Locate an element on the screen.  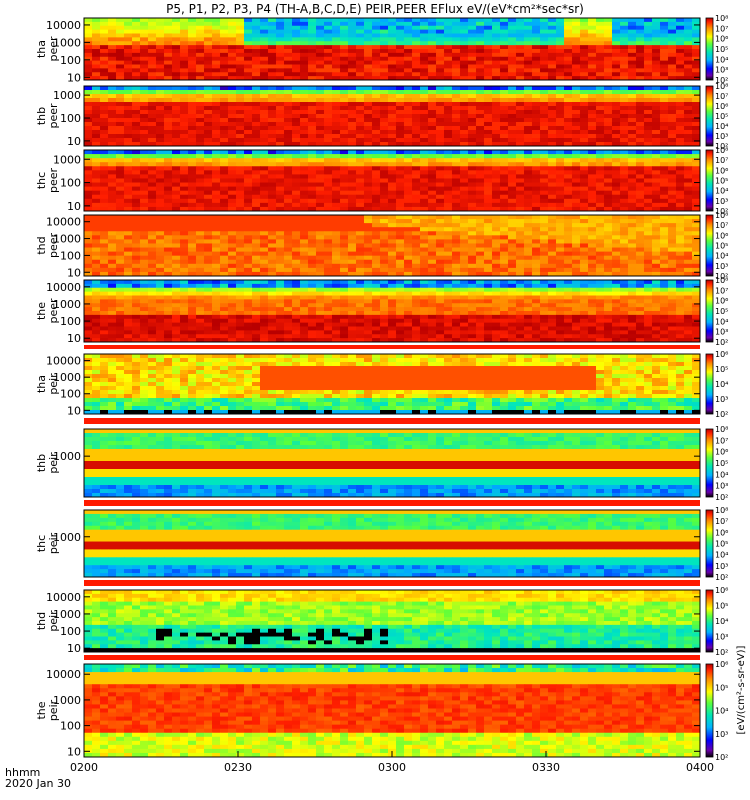
panel-probe-label: tha is located at coordinates (41, 384).